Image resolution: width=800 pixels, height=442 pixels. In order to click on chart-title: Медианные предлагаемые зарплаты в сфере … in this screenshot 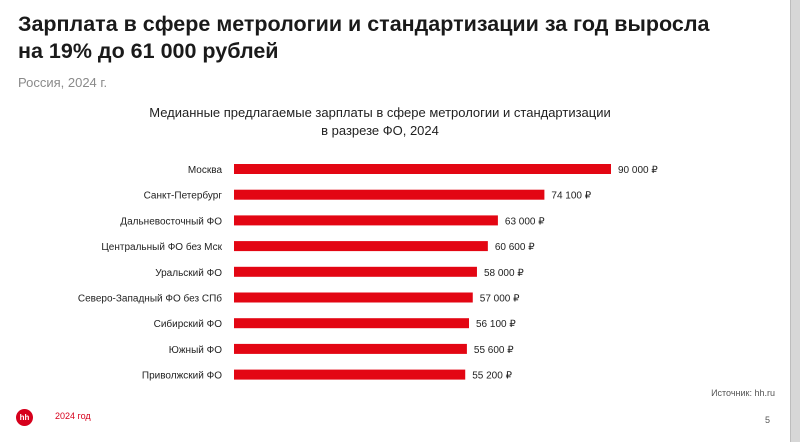, I will do `click(380, 122)`.